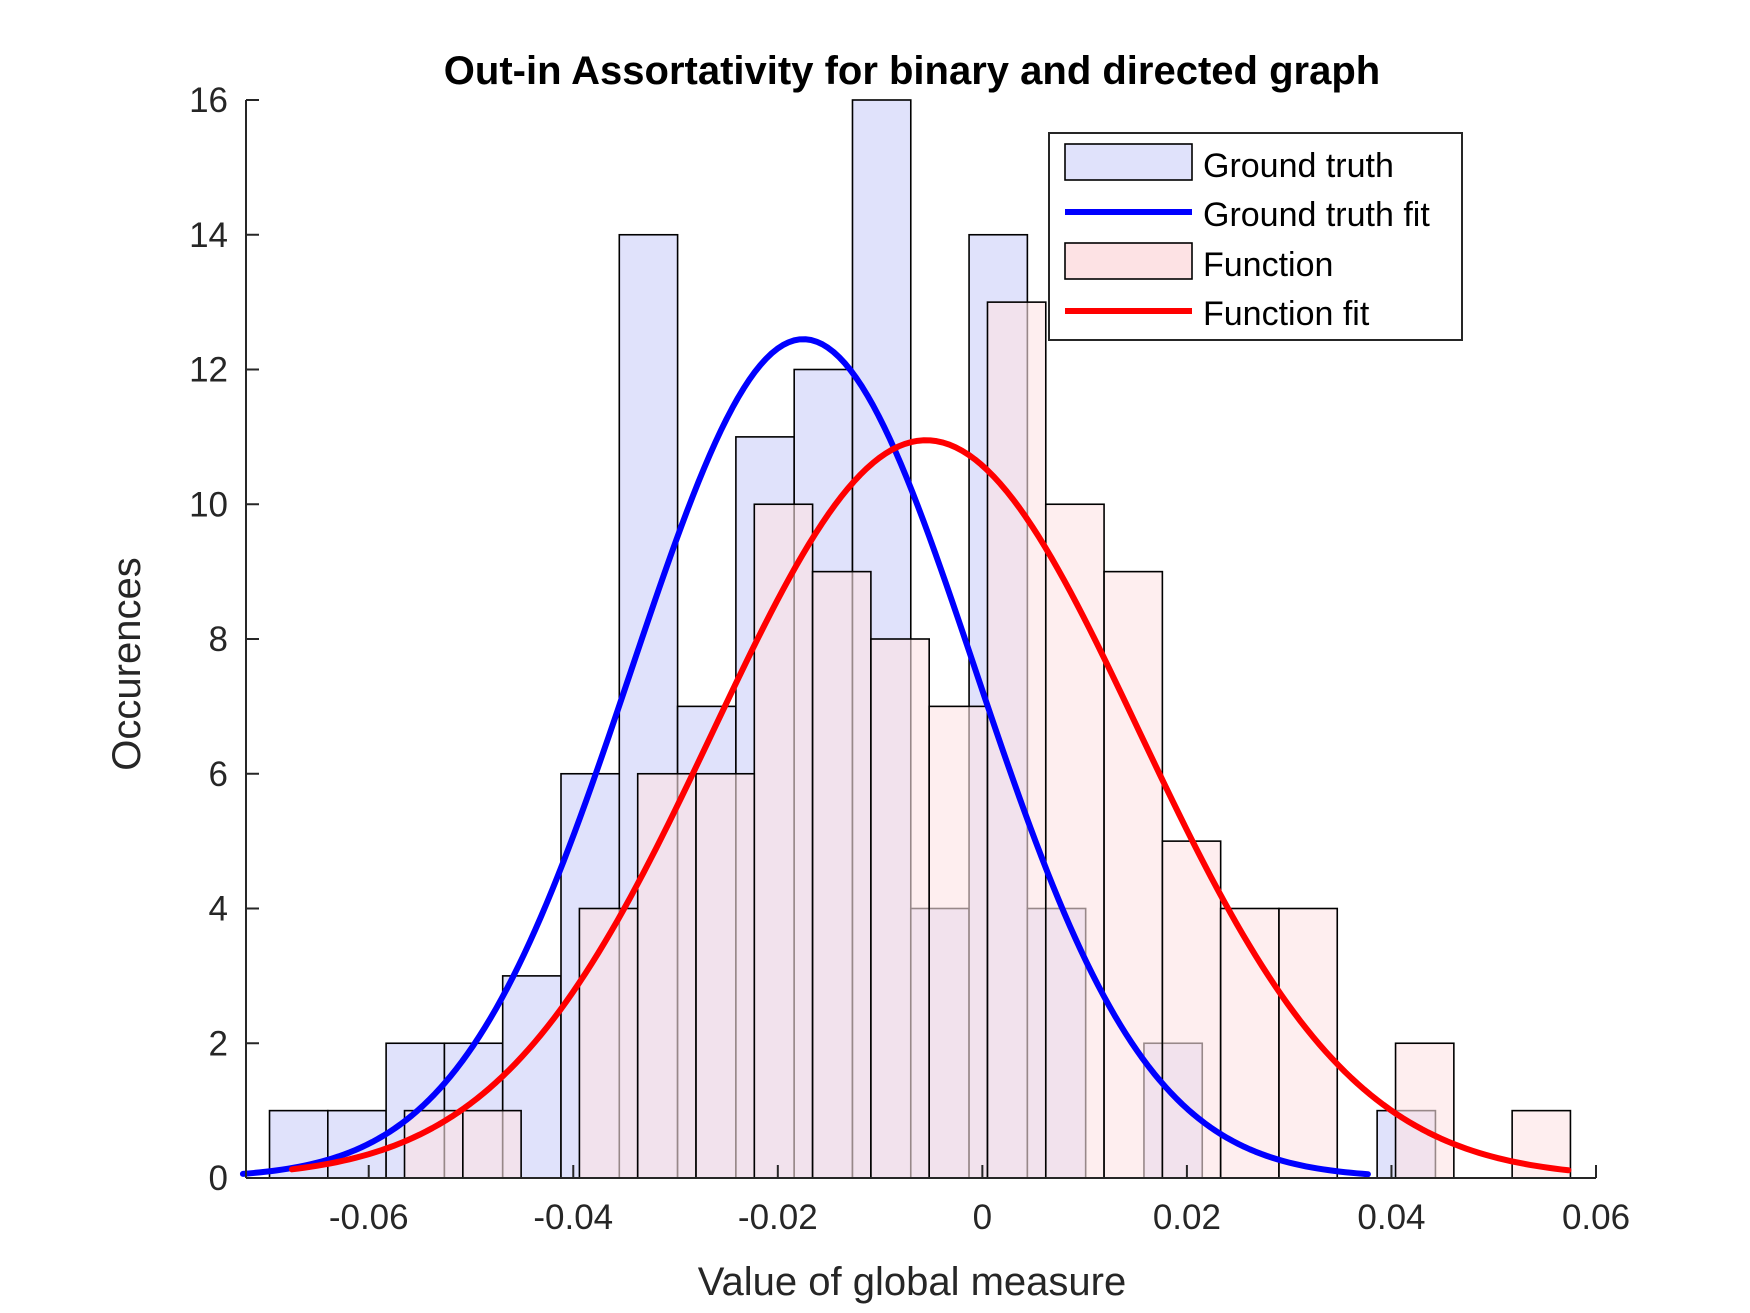 The image size is (1750, 1313). Describe the element at coordinates (1391, 1217) in the screenshot. I see `x-tick-label: 0.04` at that location.